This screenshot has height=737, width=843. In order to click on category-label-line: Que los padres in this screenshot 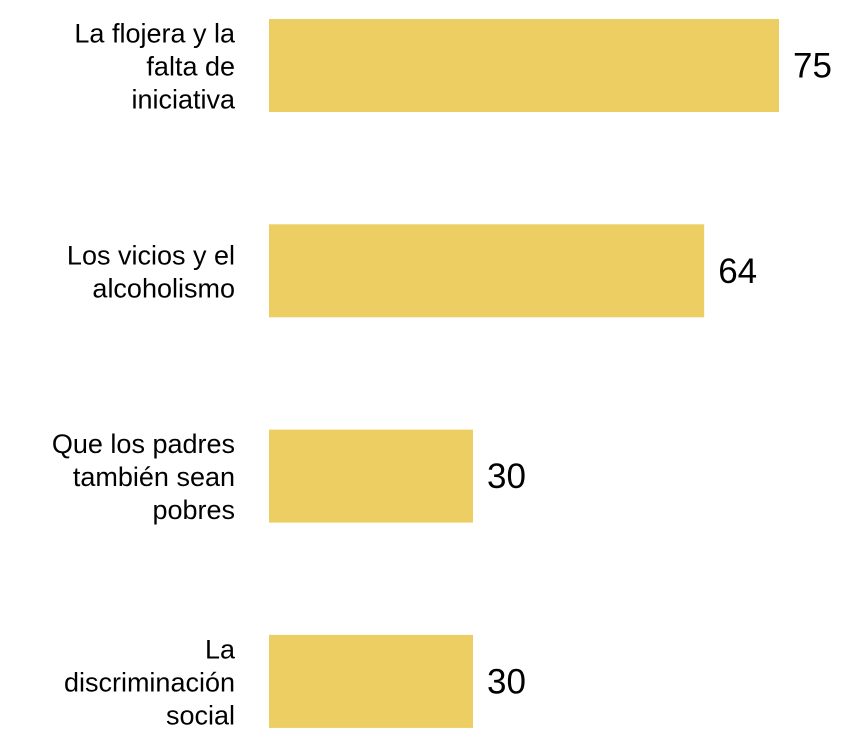, I will do `click(143, 444)`.